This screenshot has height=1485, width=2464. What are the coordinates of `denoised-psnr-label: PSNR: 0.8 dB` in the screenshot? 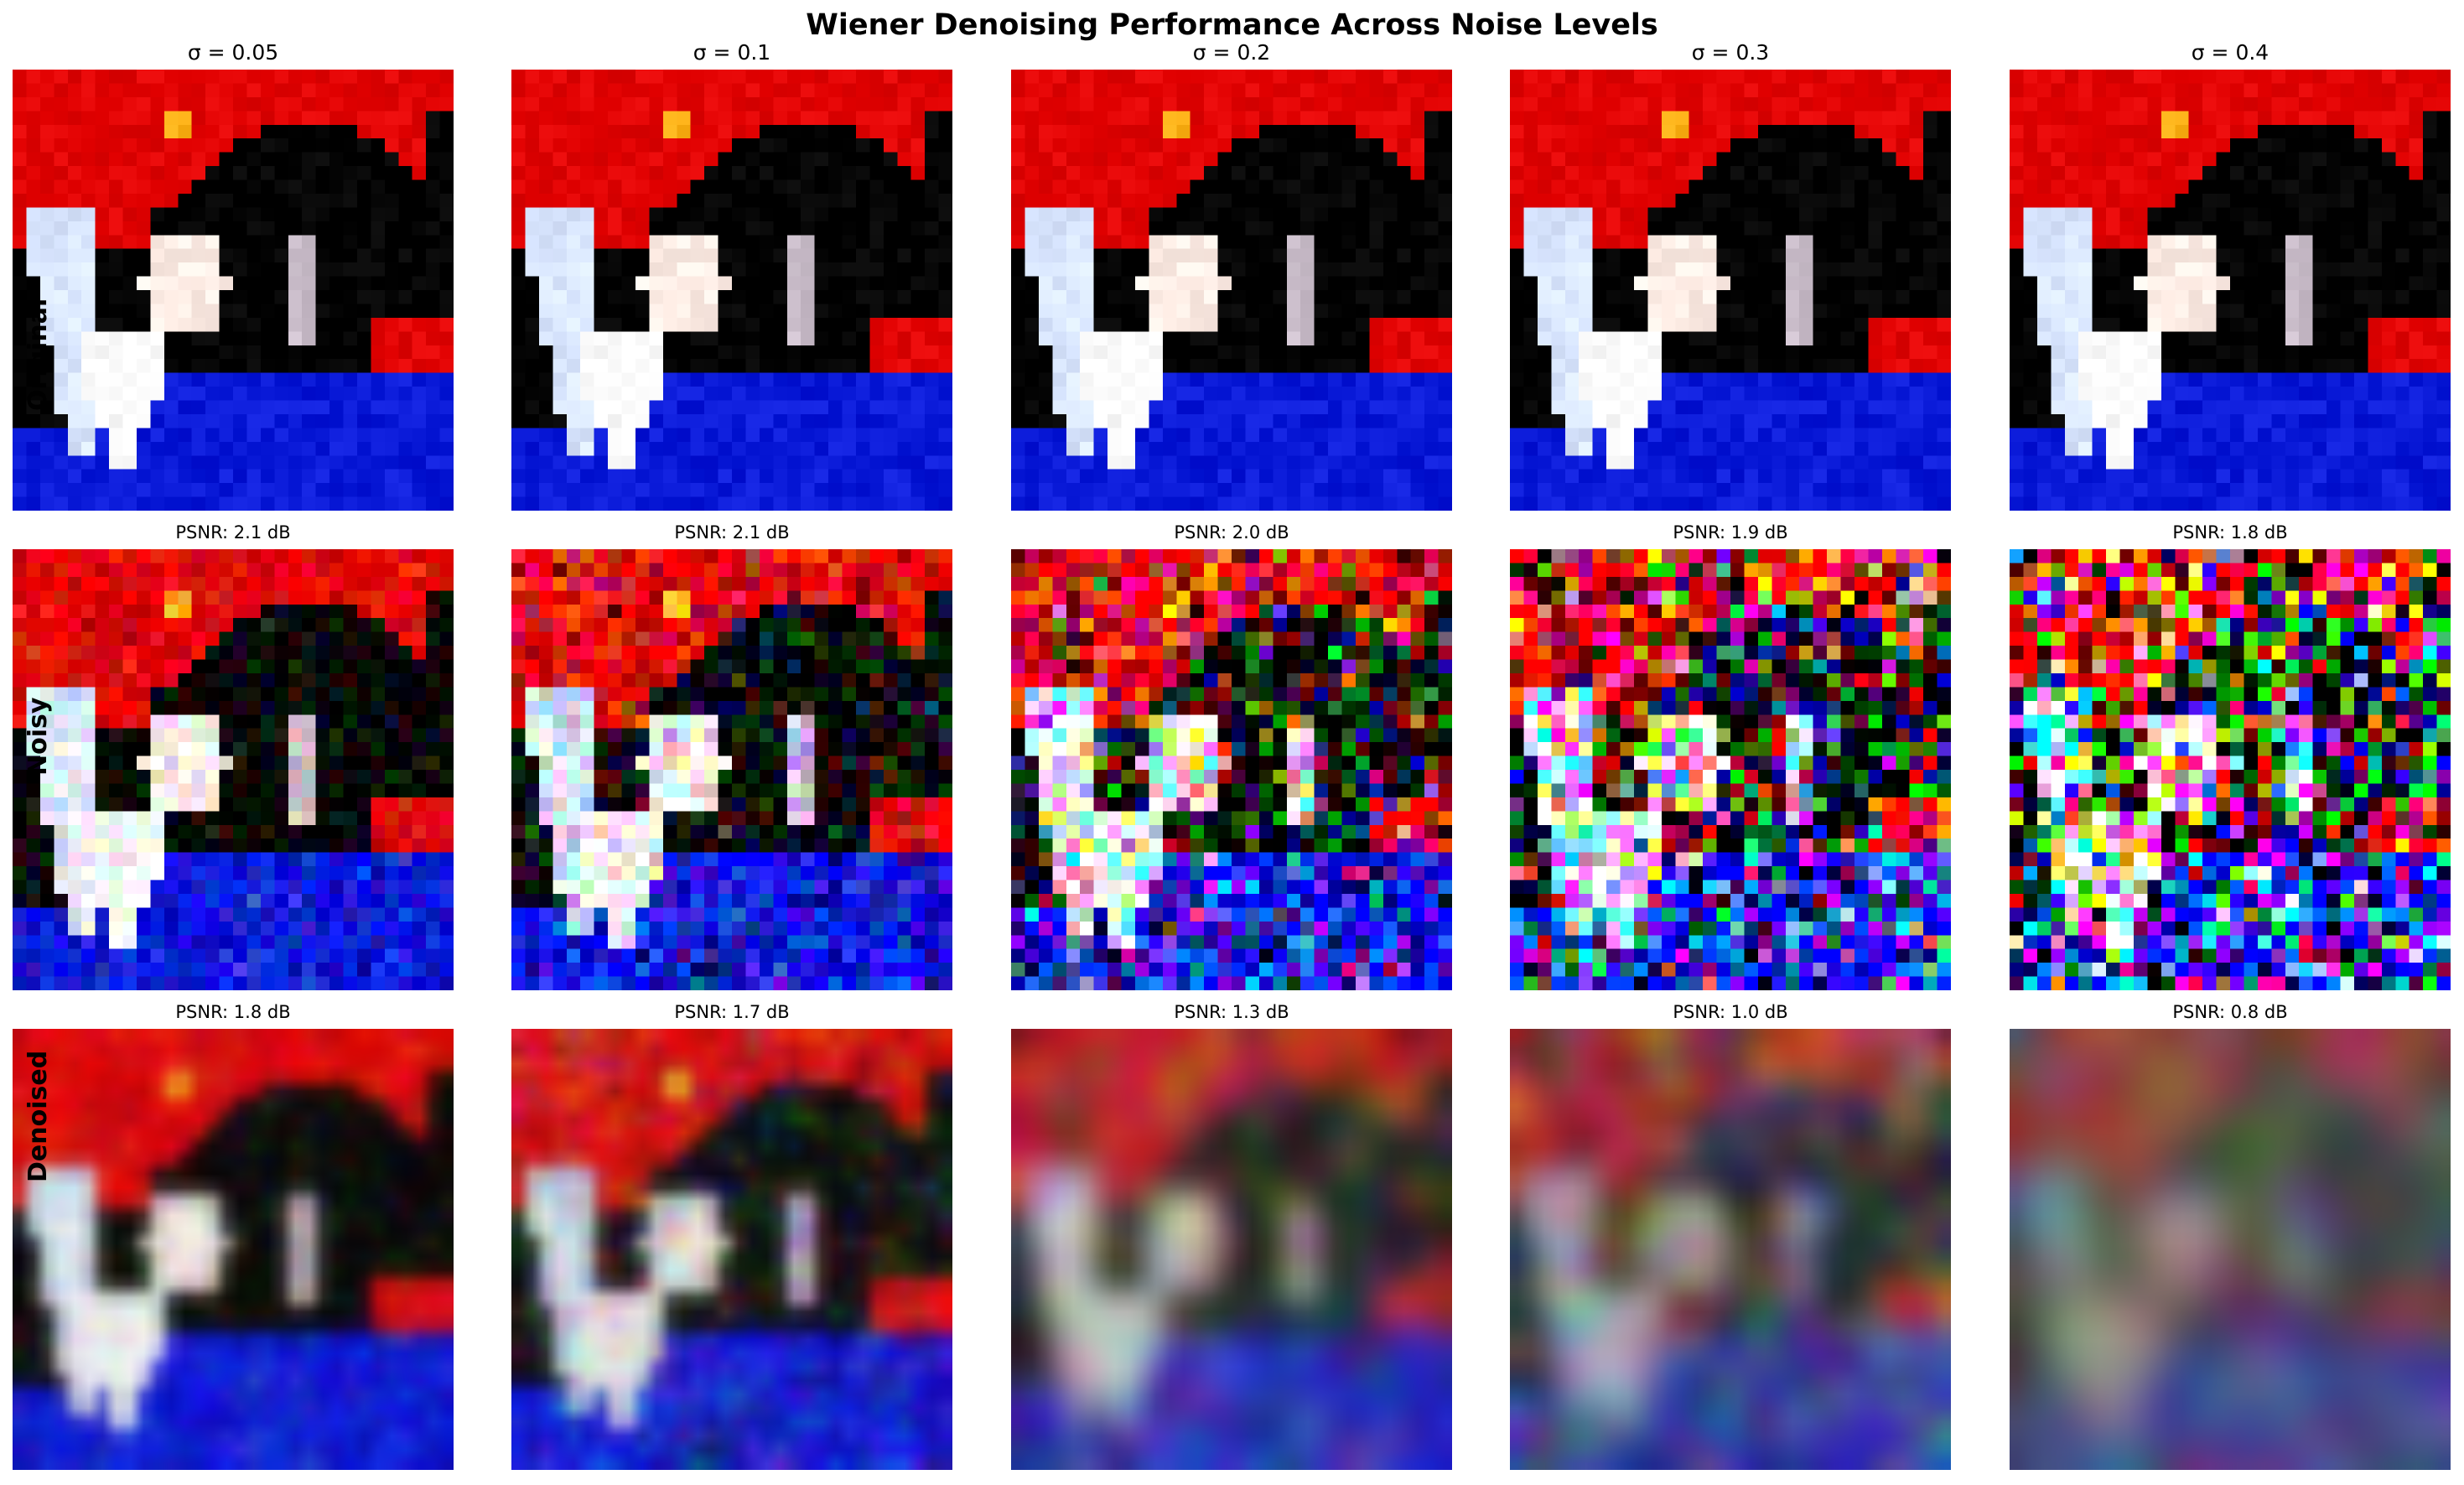 It's located at (2230, 1012).